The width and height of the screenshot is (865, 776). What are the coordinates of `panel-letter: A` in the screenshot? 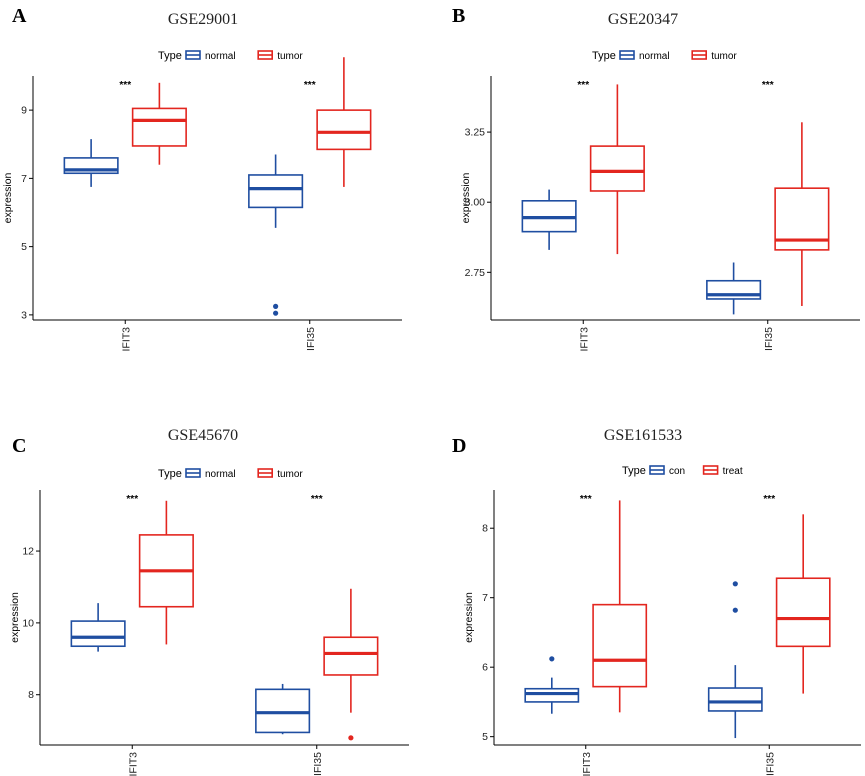 It's located at (19, 16).